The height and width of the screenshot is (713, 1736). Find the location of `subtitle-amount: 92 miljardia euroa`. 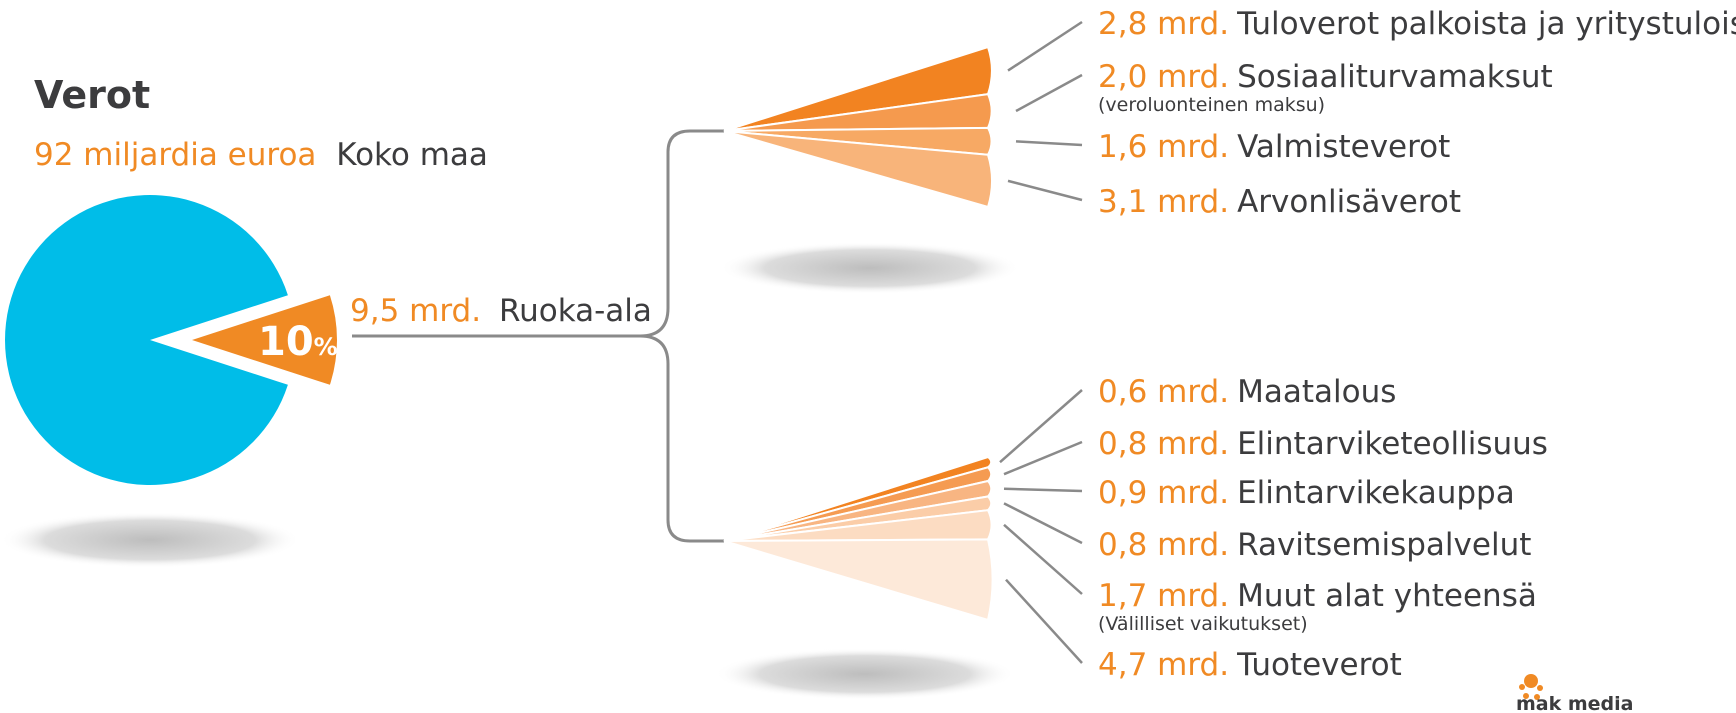

subtitle-amount: 92 miljardia euroa is located at coordinates (175, 155).